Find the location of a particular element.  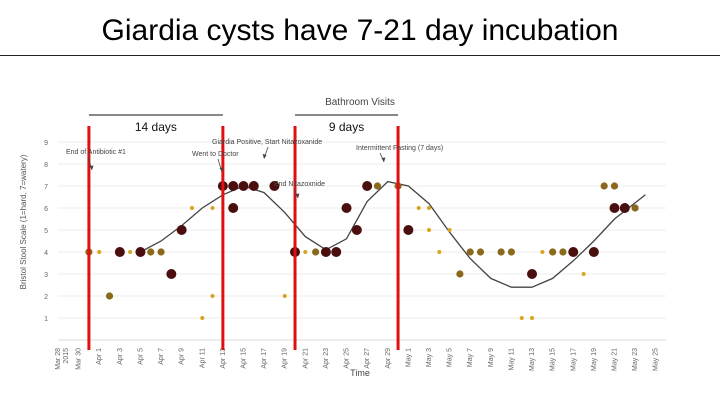

x-tick-label: Apr 13 is located at coordinates (223, 358).